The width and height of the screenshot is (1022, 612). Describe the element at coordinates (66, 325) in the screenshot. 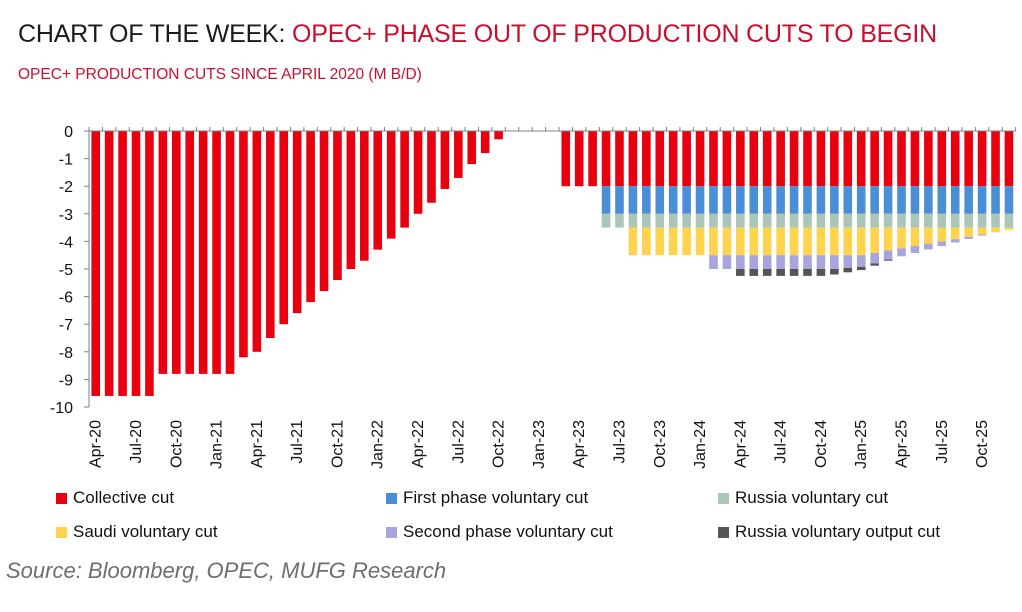

I see `y-tick-label: -7` at that location.